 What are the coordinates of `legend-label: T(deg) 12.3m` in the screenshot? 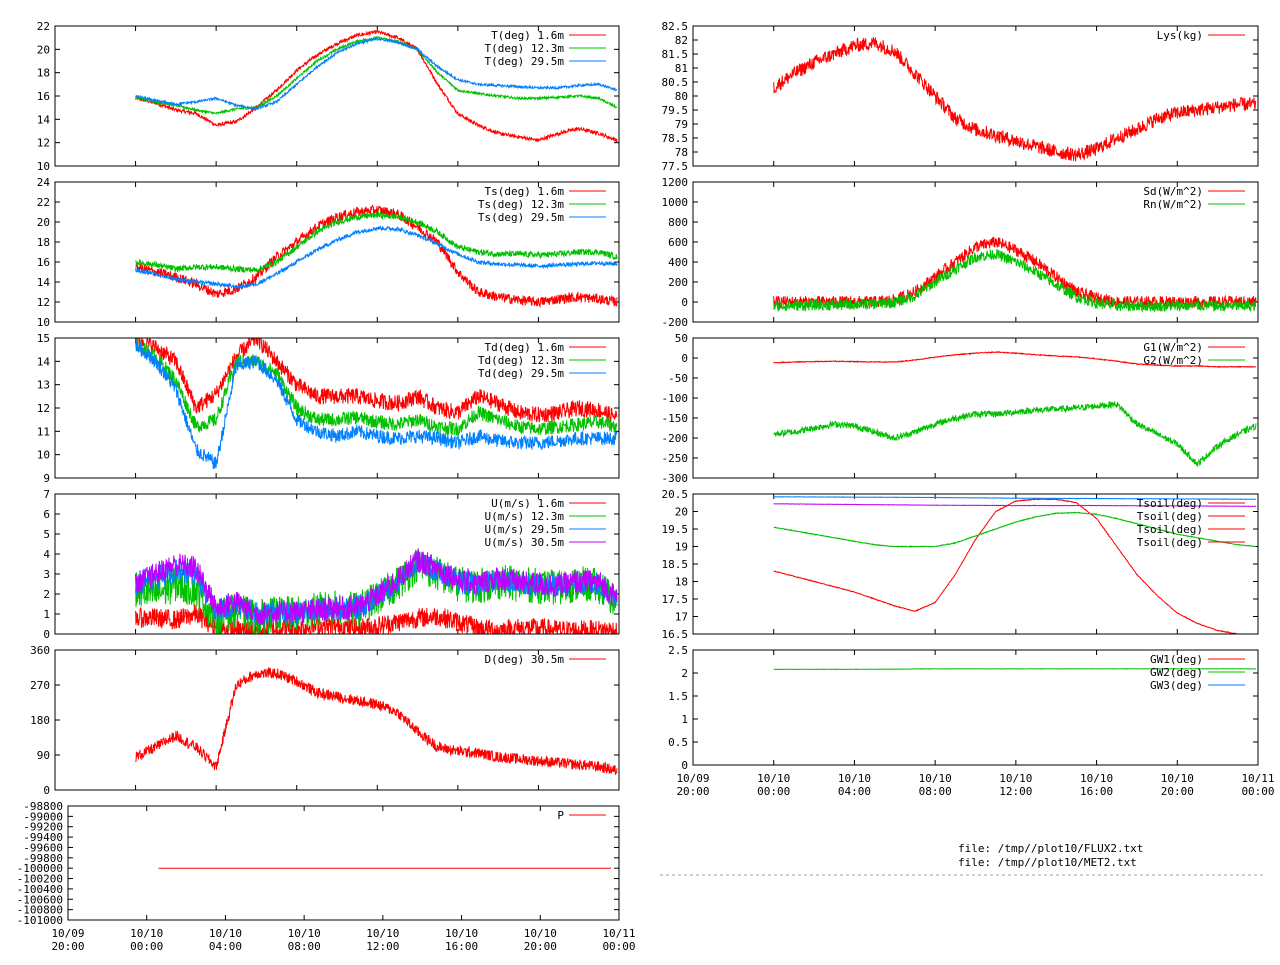 It's located at (525, 48).